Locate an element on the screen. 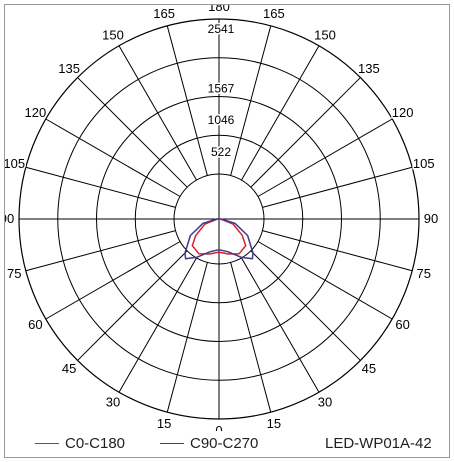 The image size is (454, 462). curve-c0-c180 is located at coordinates (219, 236).